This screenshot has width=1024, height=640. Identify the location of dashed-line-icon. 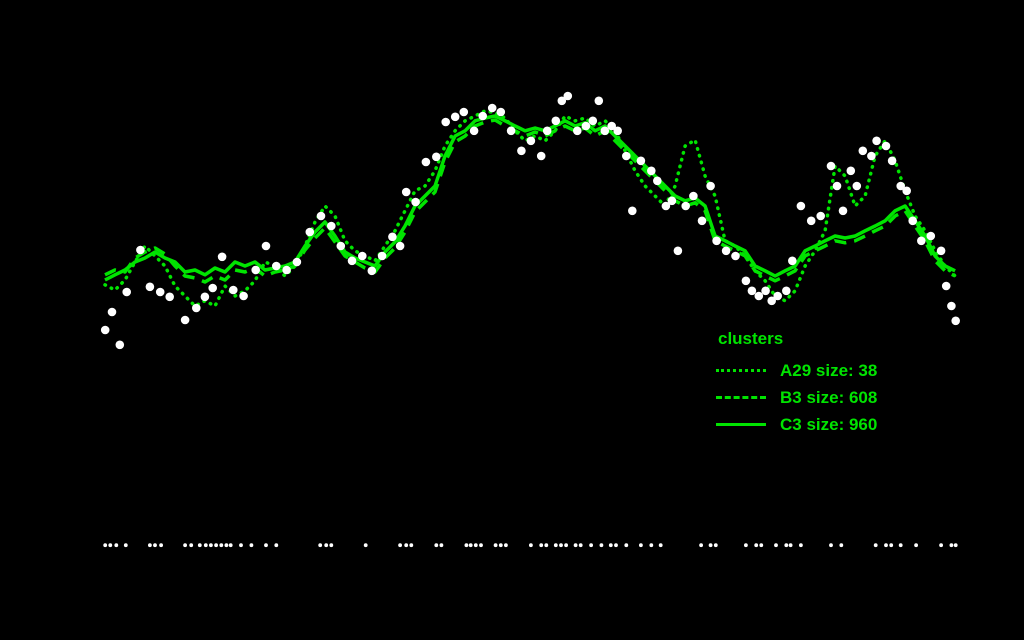
(741, 397).